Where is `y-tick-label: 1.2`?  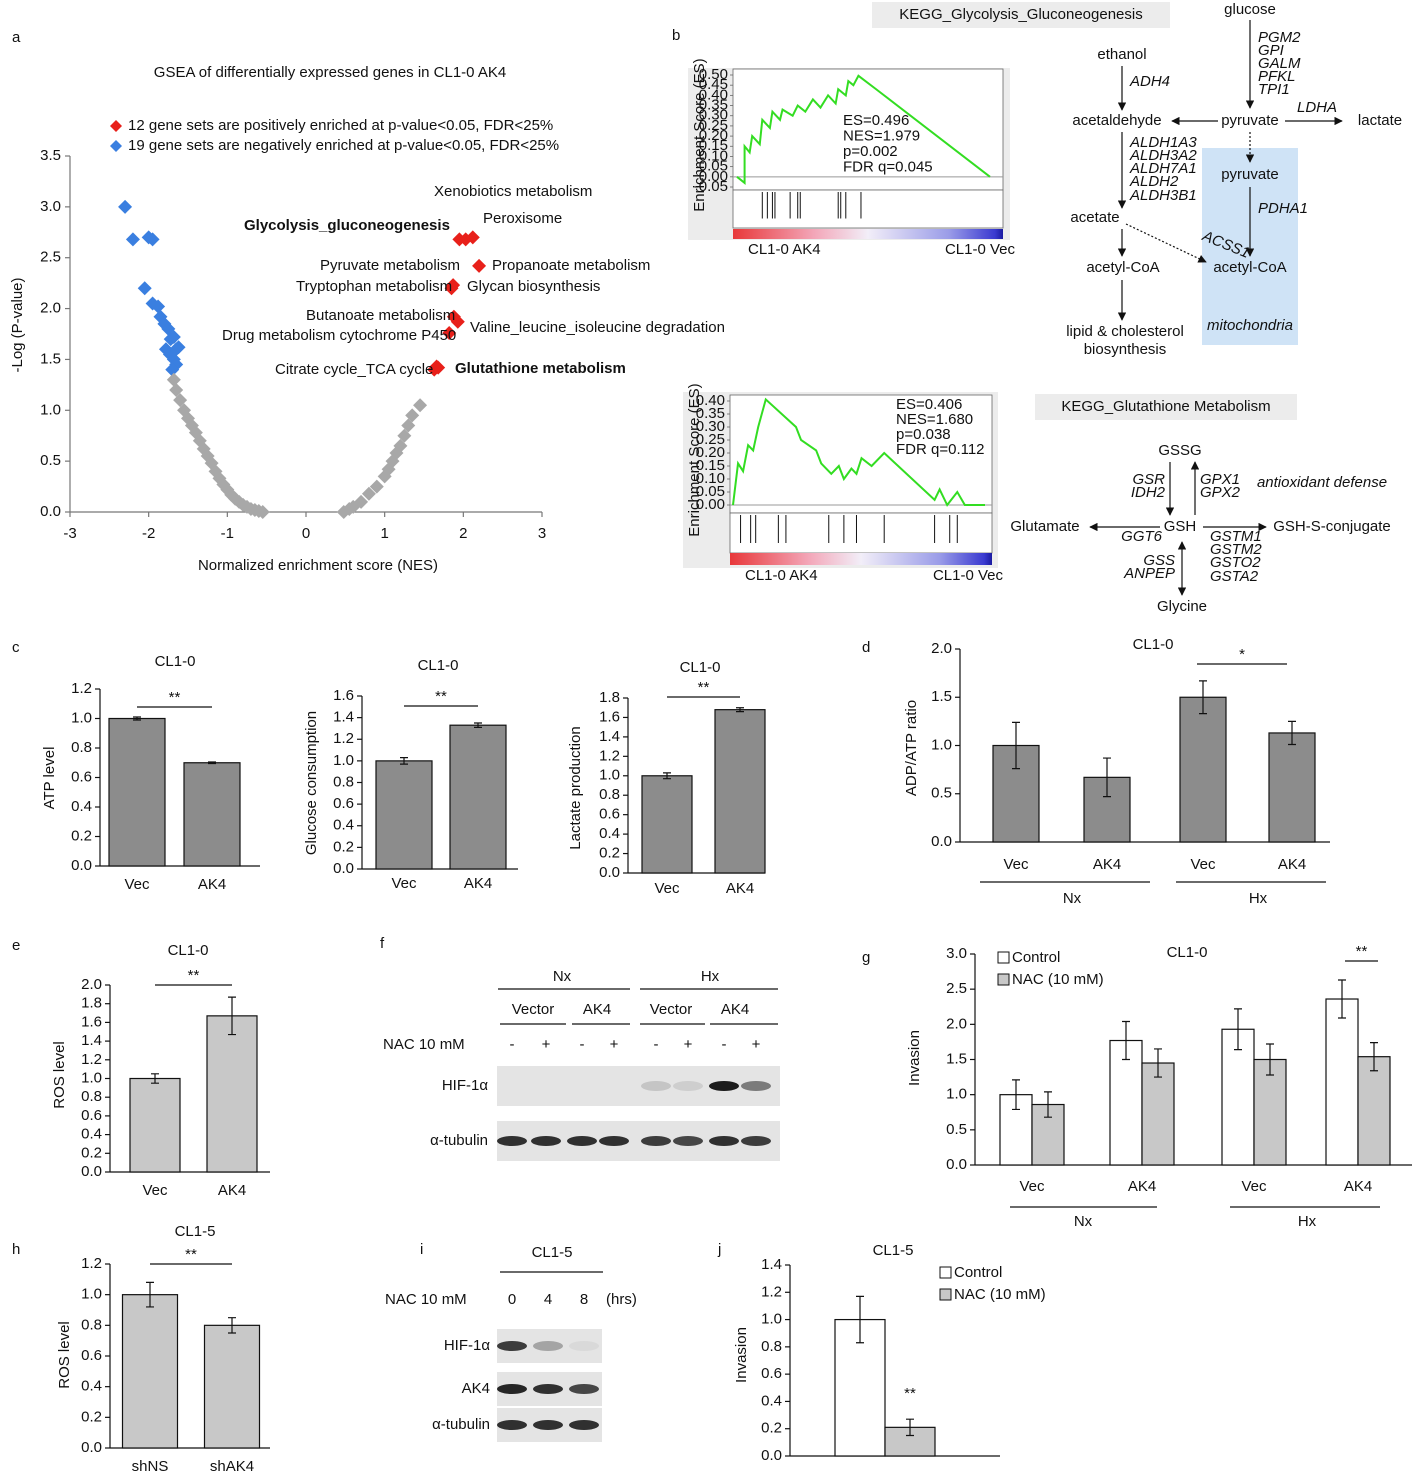 y-tick-label: 1.2 is located at coordinates (343, 738).